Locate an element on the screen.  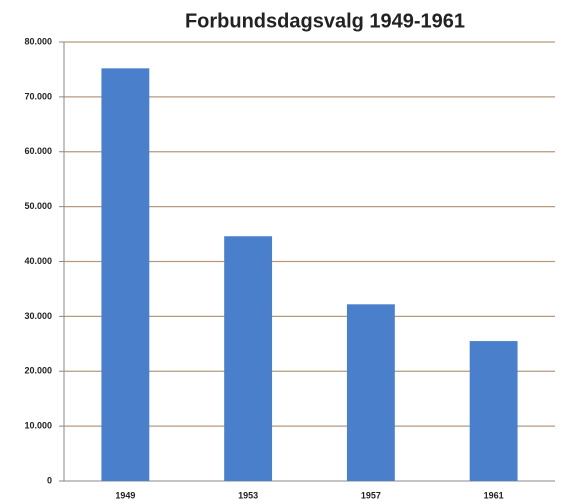
x-tick-label: 1949 is located at coordinates (125, 495).